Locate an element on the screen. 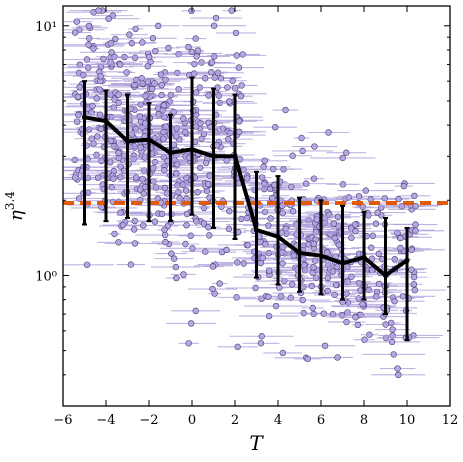  x-tick-label: −4 is located at coordinates (105, 420).